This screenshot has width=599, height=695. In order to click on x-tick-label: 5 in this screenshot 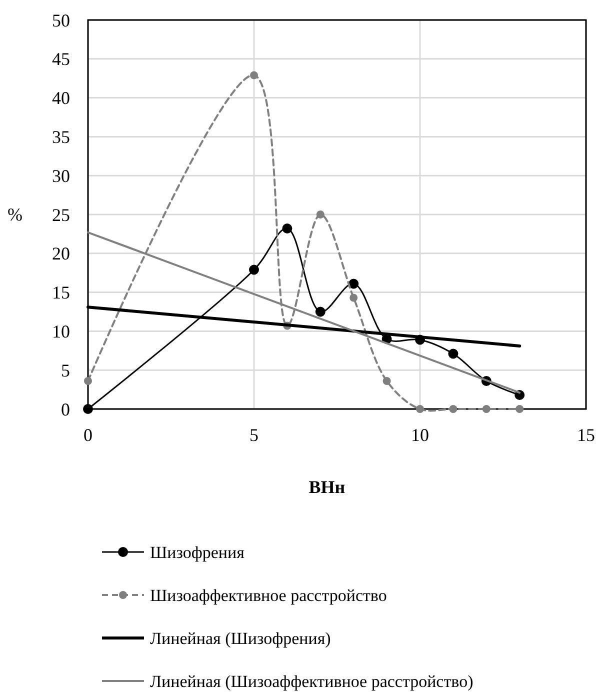, I will do `click(254, 435)`.